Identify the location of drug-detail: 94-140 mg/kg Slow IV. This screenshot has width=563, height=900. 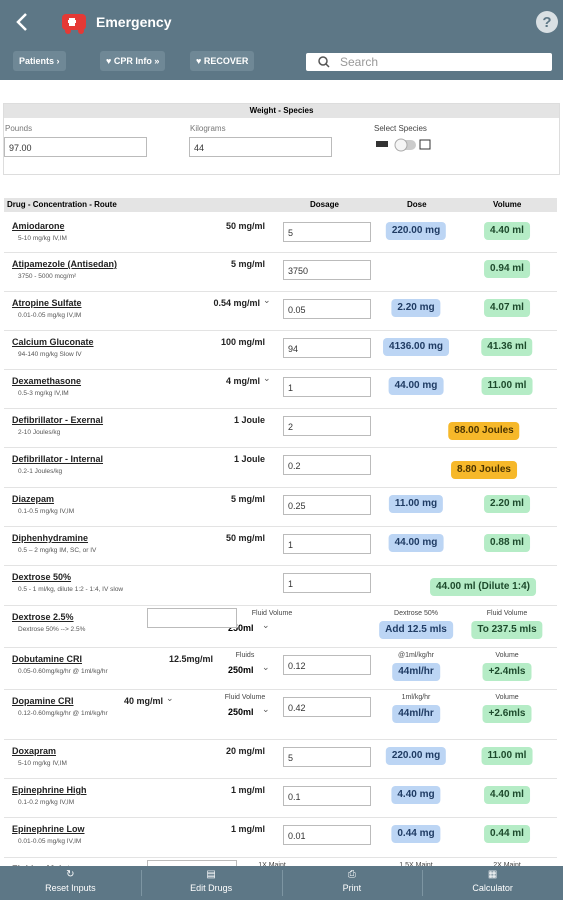
(50, 354).